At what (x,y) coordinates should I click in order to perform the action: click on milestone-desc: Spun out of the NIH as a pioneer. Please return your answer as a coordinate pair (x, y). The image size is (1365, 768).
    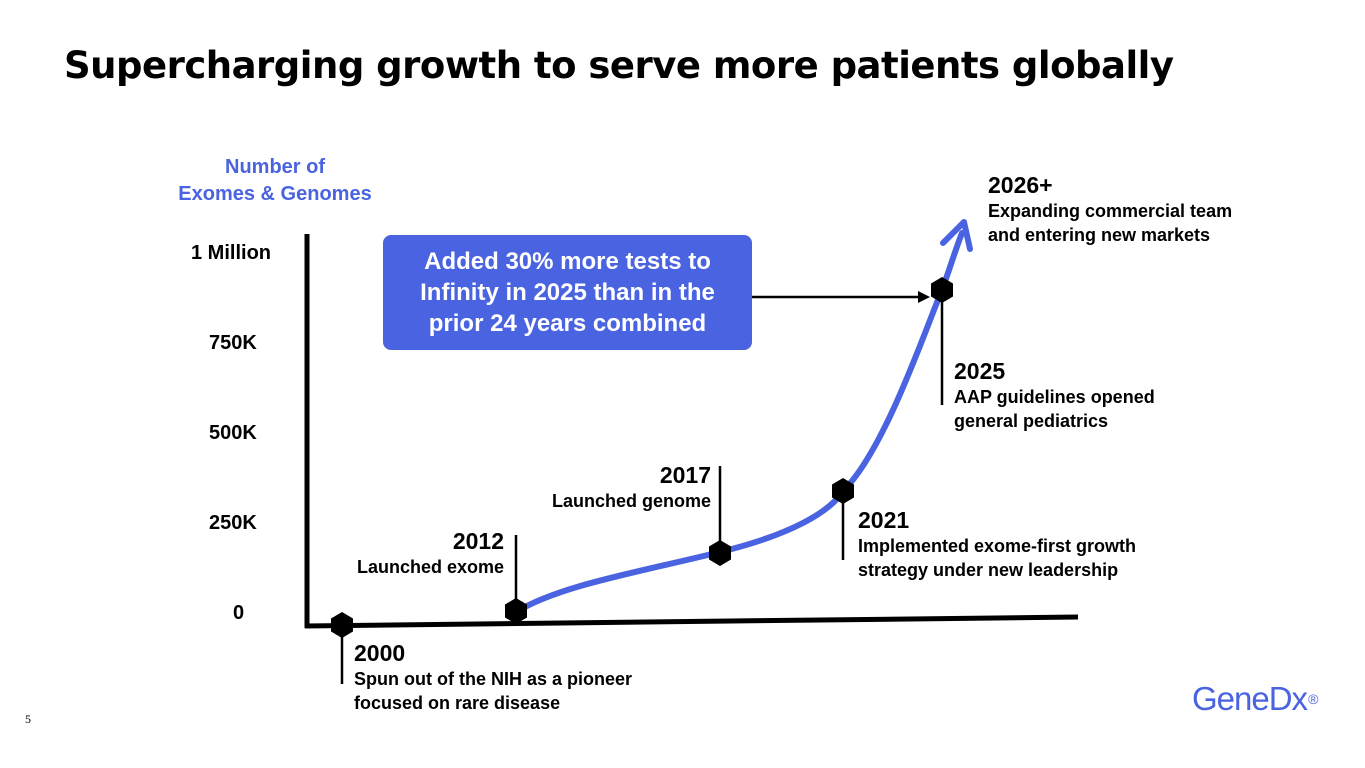
    Looking at the image, I should click on (493, 679).